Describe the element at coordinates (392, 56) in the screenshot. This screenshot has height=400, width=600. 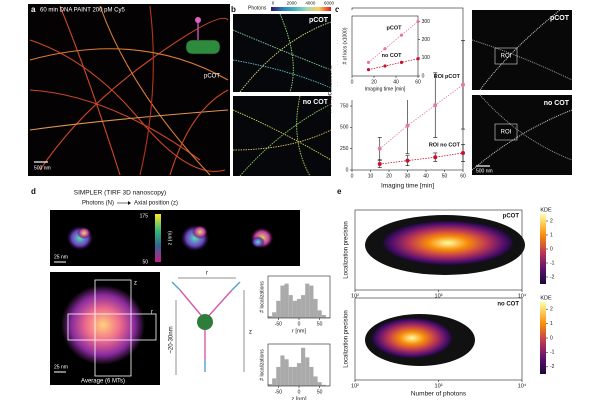
I see `series-label: no COT` at that location.